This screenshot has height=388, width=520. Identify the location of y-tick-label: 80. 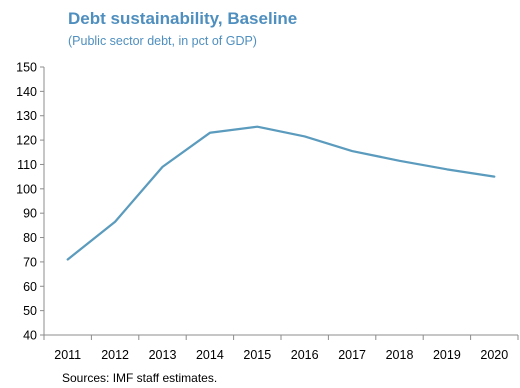
(30, 238).